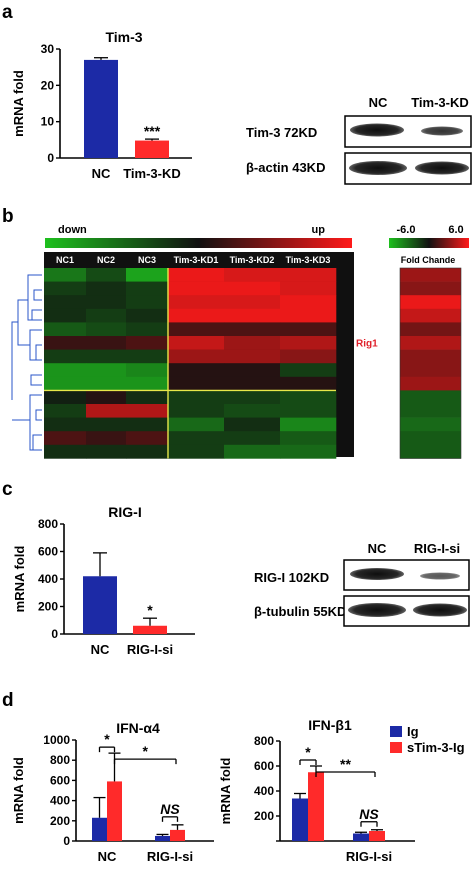 The width and height of the screenshot is (474, 869). I want to click on panel-label-c: c, so click(7, 489).